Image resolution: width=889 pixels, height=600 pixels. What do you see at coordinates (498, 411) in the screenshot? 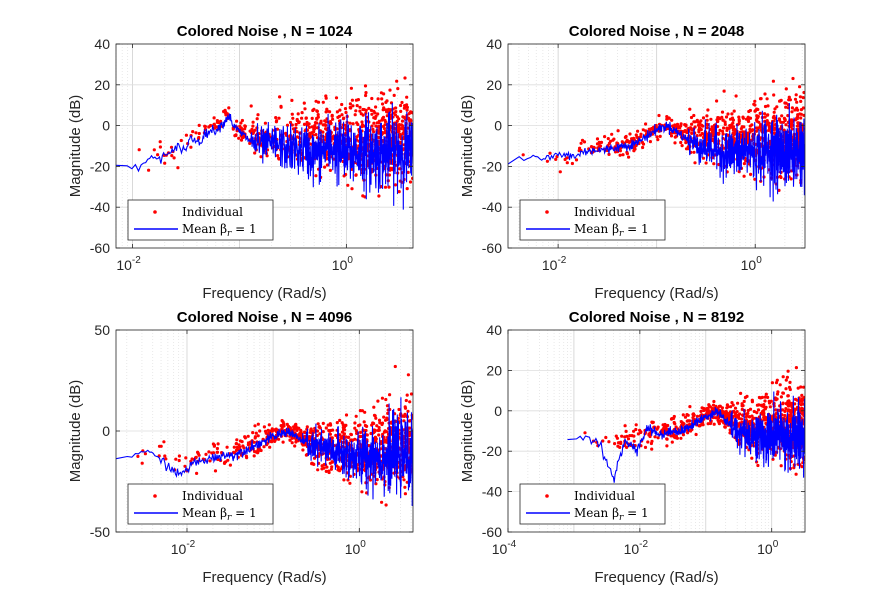
I see `y-tick-label: 0` at bounding box center [498, 411].